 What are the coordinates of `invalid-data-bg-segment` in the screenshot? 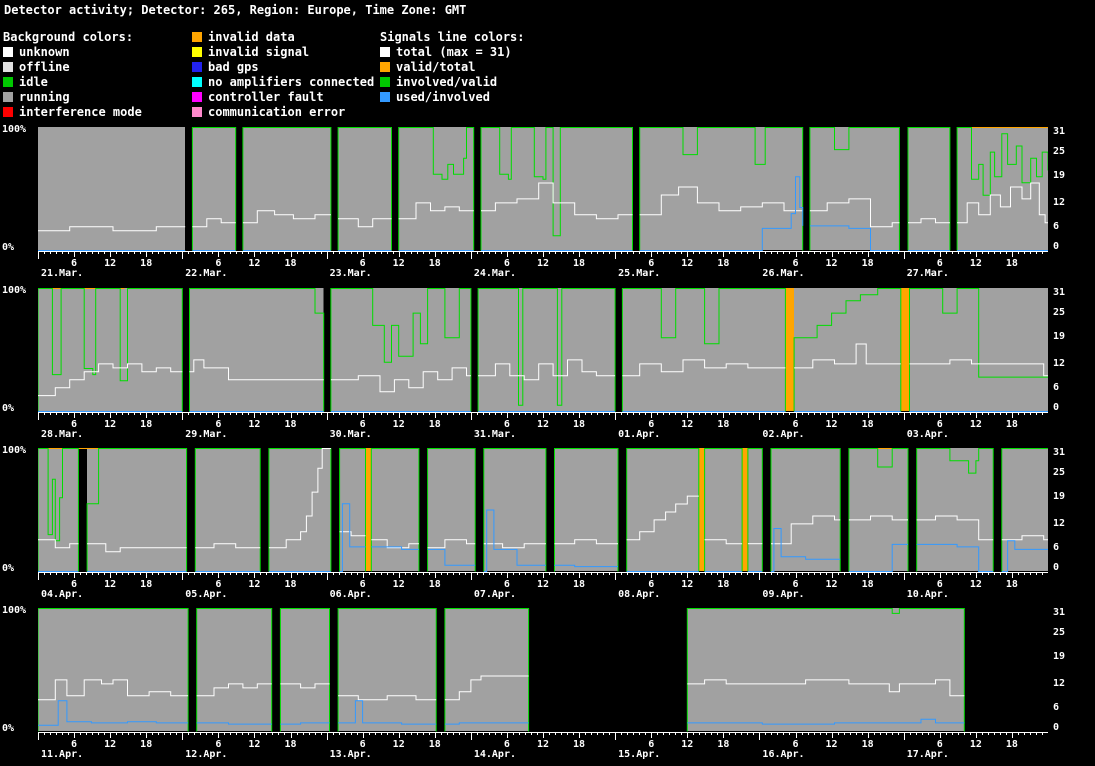 It's located at (368, 509).